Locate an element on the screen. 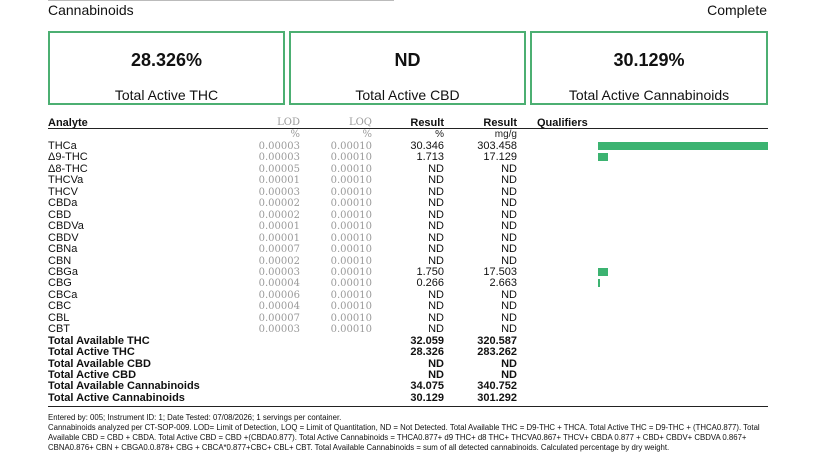 Image resolution: width=813 pixels, height=461 pixels. lod-value: 0.00006 is located at coordinates (279, 295).